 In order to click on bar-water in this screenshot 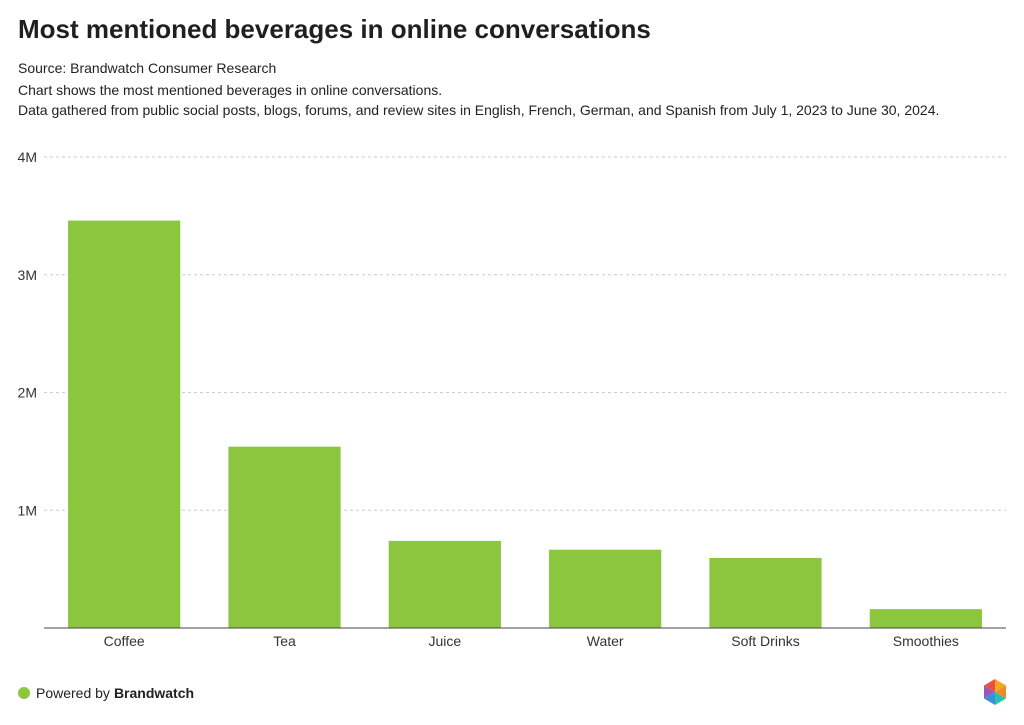, I will do `click(605, 588)`.